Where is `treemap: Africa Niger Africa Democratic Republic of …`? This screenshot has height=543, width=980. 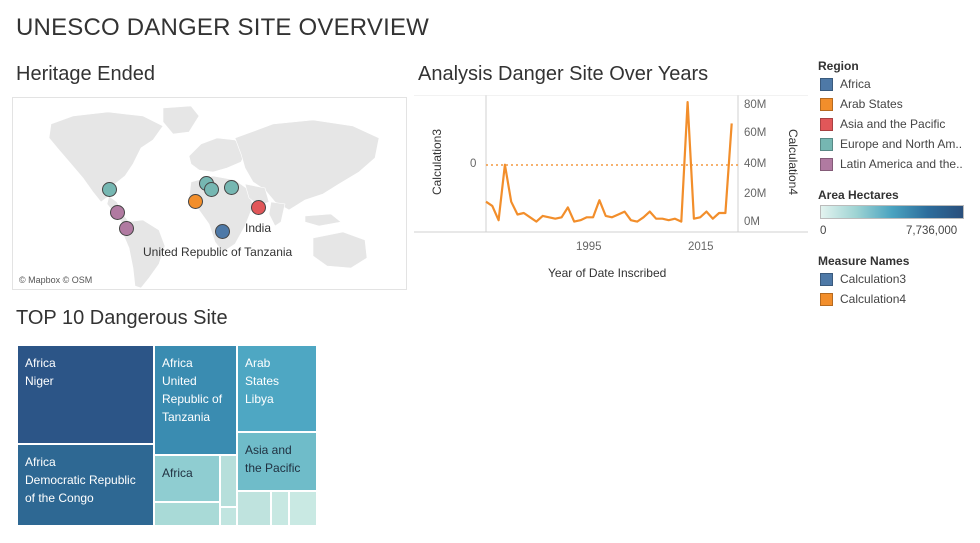 treemap: Africa Niger Africa Democratic Republic of … is located at coordinates (167, 435).